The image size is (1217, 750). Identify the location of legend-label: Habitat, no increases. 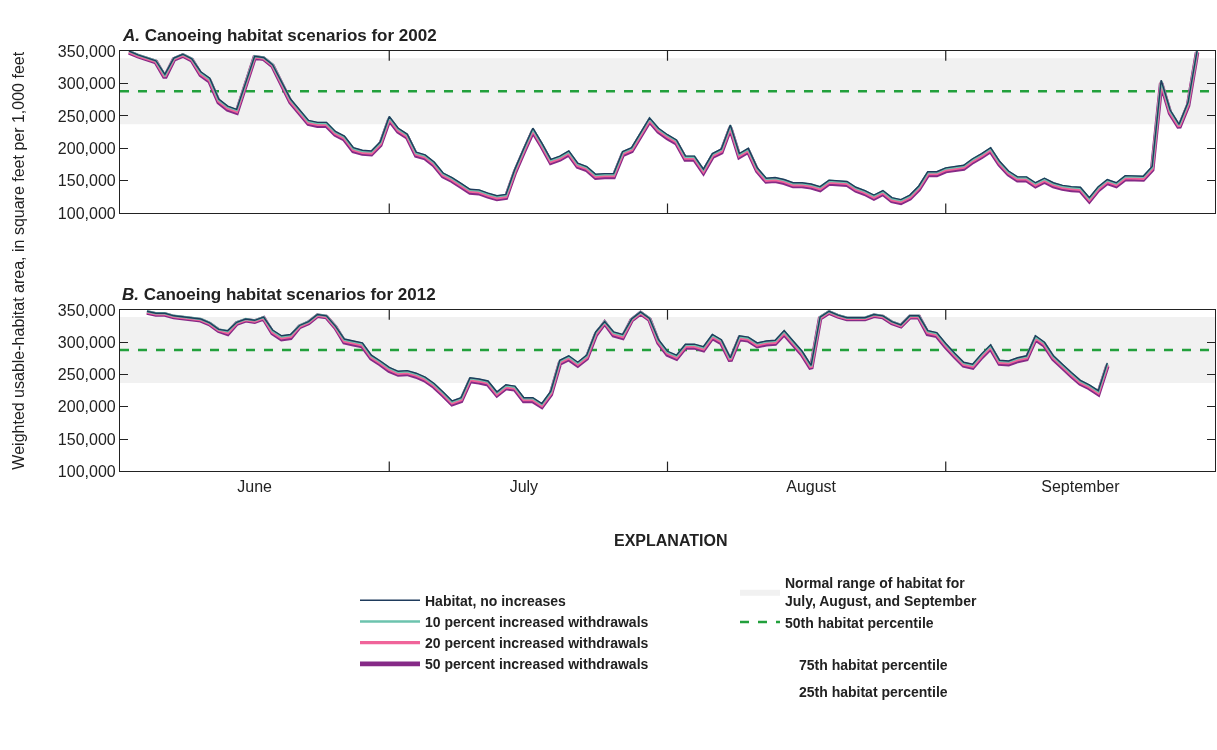
(496, 600).